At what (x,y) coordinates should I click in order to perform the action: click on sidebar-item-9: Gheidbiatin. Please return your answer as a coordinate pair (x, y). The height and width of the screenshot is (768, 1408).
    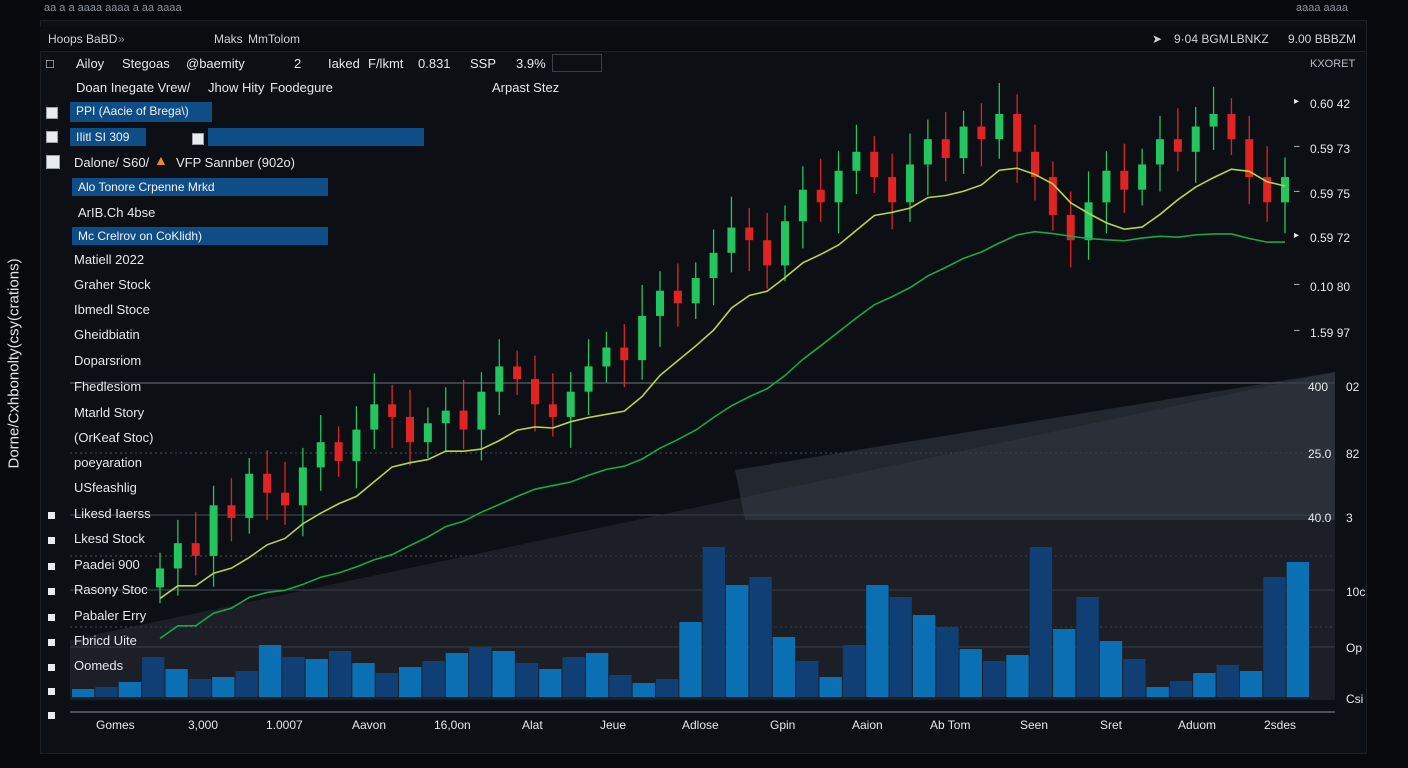
    Looking at the image, I should click on (107, 334).